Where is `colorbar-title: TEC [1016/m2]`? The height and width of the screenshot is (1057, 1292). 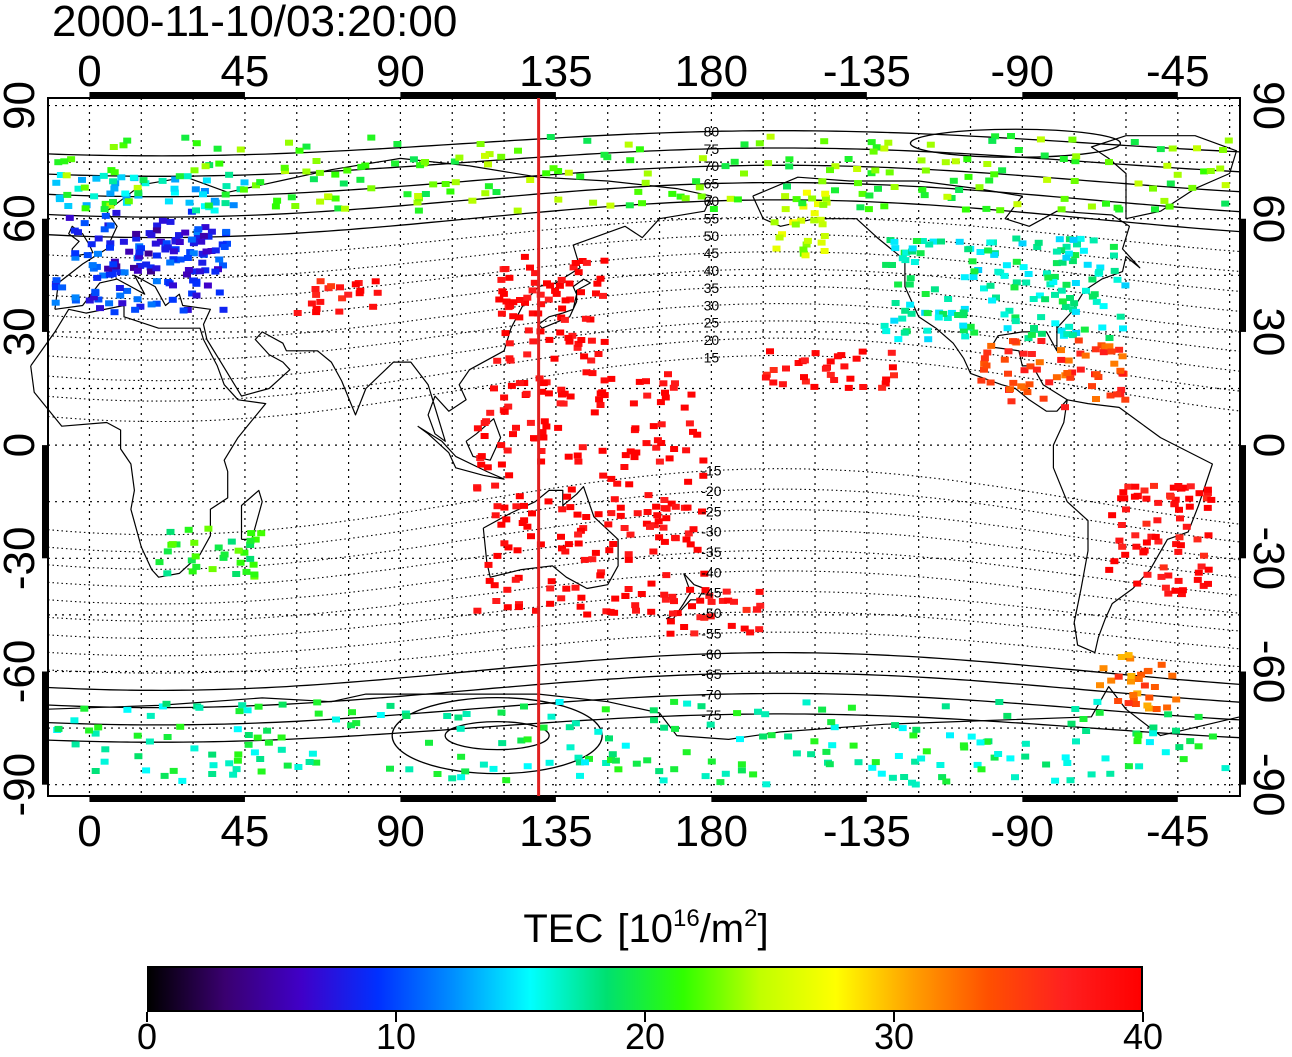 colorbar-title: TEC [1016/m2] is located at coordinates (646, 929).